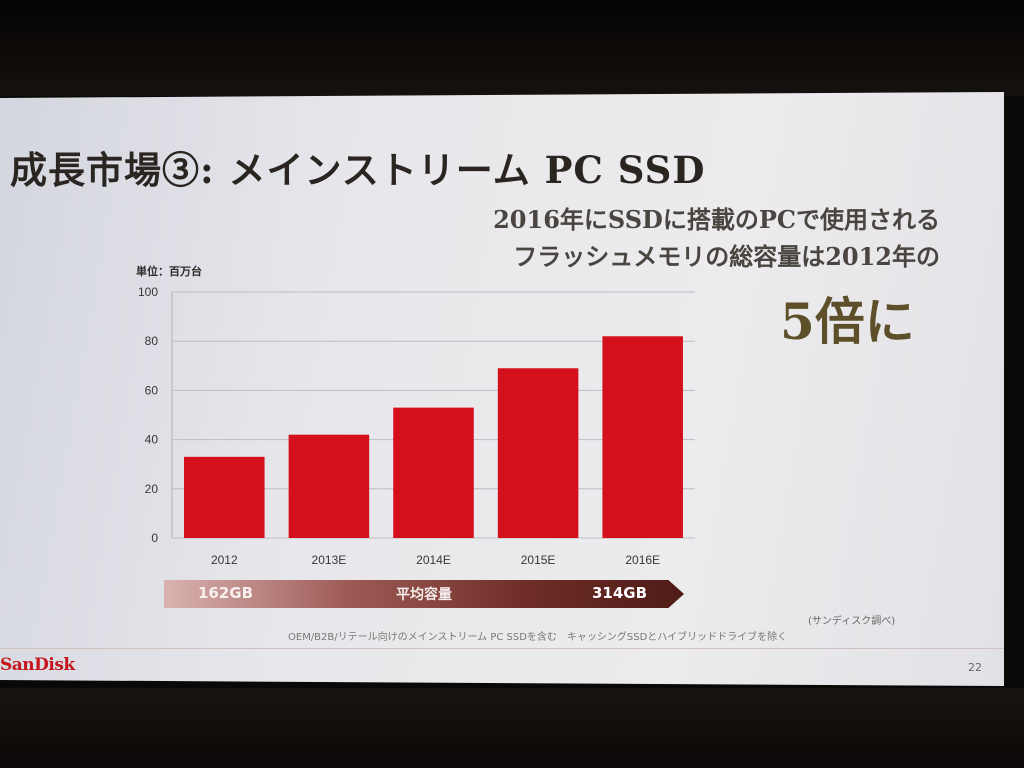 The width and height of the screenshot is (1024, 768). I want to click on y-tick-label: 80, so click(152, 341).